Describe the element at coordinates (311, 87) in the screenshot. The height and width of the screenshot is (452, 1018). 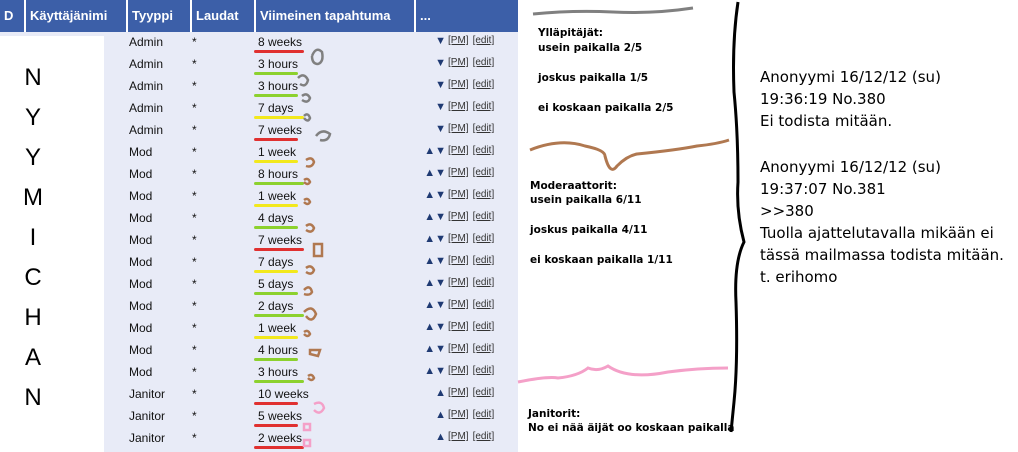
I see `table-row: Admin * 3 hours ▼ [PM] [edit]` at that location.